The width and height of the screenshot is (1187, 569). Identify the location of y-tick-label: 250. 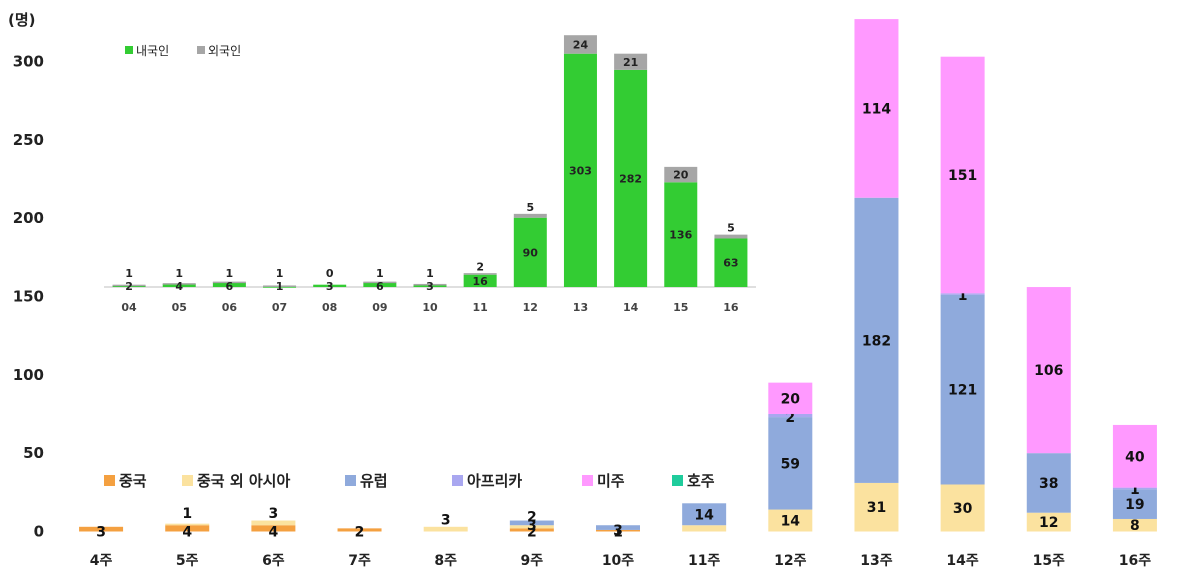
(28, 140).